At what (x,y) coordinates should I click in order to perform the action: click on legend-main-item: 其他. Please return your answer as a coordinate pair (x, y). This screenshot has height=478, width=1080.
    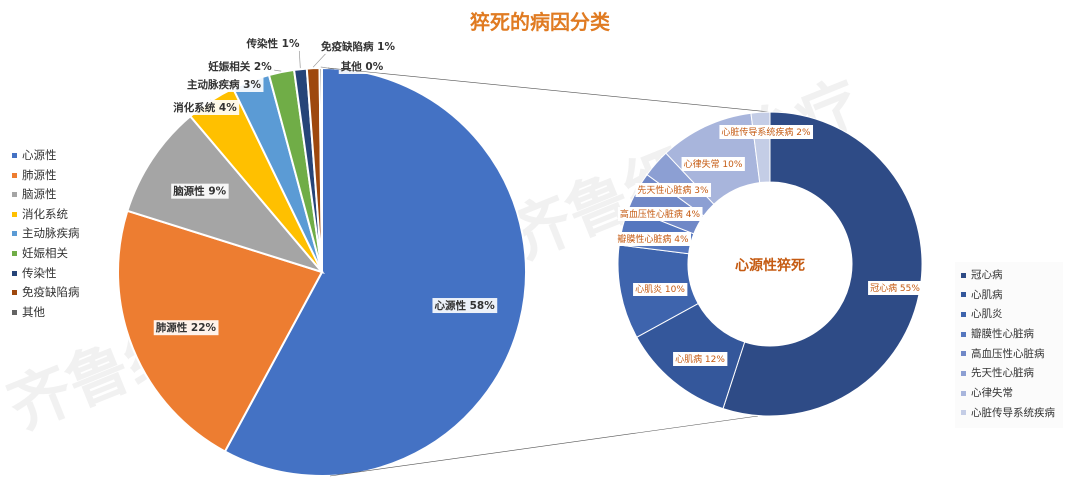
    Looking at the image, I should click on (46, 313).